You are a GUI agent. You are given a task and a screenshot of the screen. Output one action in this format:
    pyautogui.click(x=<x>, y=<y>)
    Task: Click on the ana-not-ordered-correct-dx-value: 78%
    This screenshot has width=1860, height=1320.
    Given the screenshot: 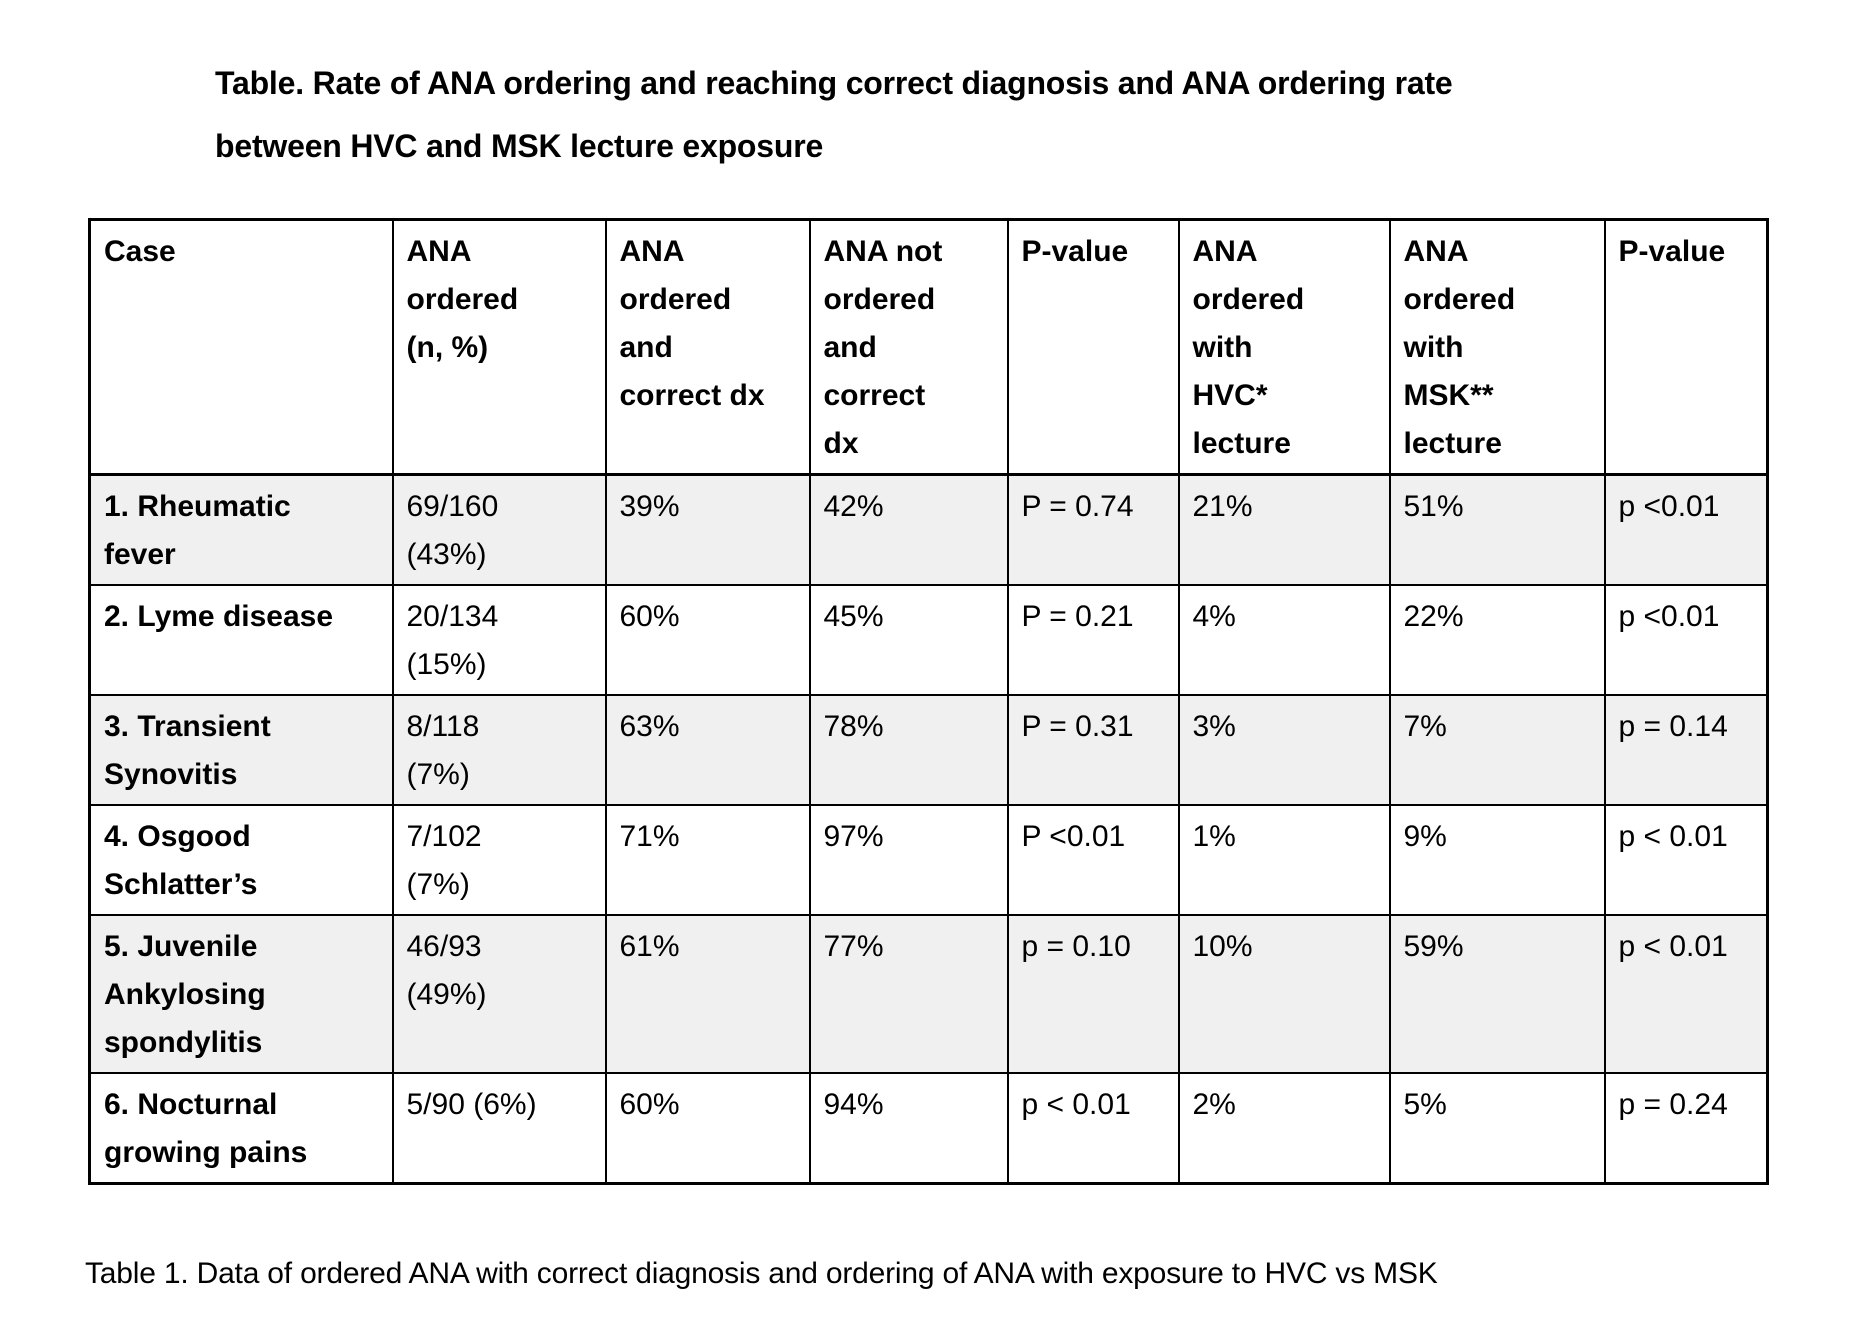 What is the action you would take?
    pyautogui.click(x=908, y=750)
    